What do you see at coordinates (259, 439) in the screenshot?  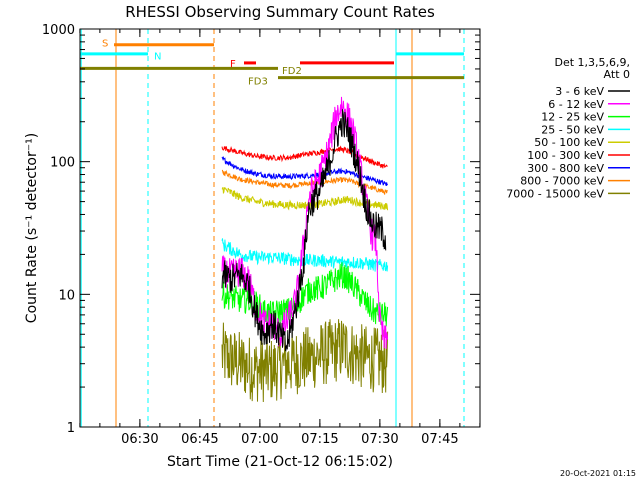 I see `x-tick-label: 07:00` at bounding box center [259, 439].